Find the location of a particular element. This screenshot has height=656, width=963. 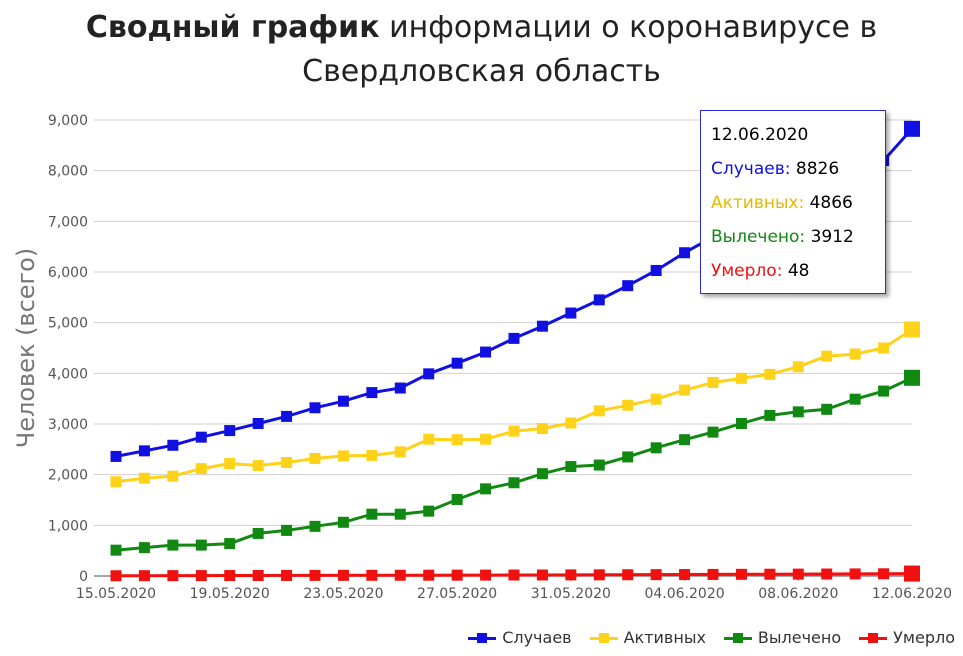

legend-item-recovered: Вылечено is located at coordinates (782, 637).